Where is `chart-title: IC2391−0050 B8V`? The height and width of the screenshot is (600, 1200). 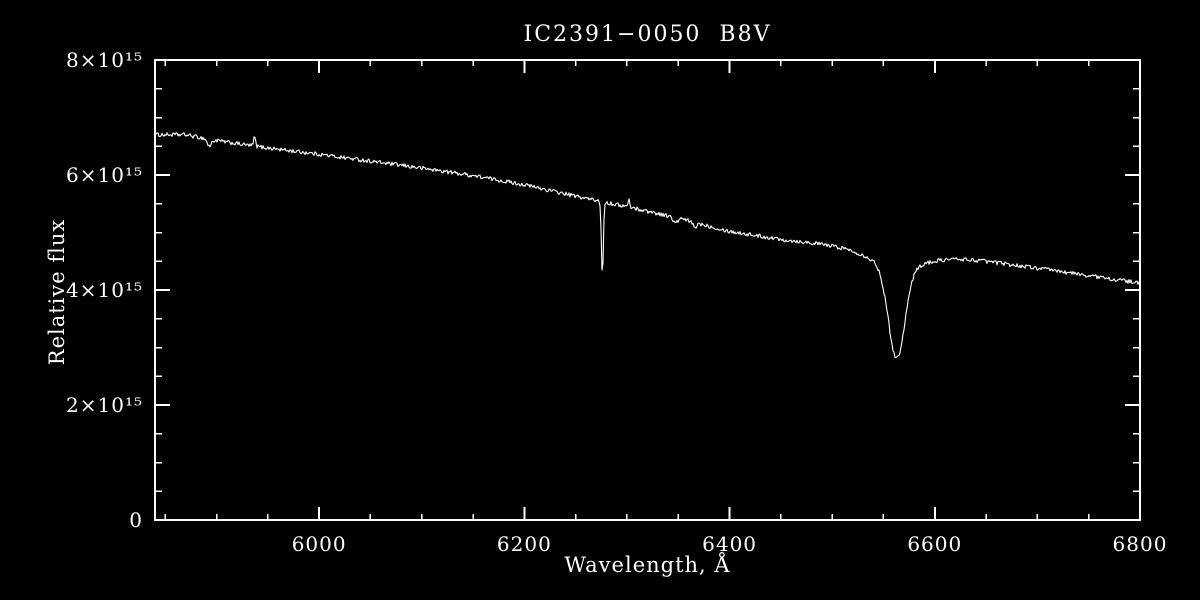
chart-title: IC2391−0050 B8V is located at coordinates (647, 34).